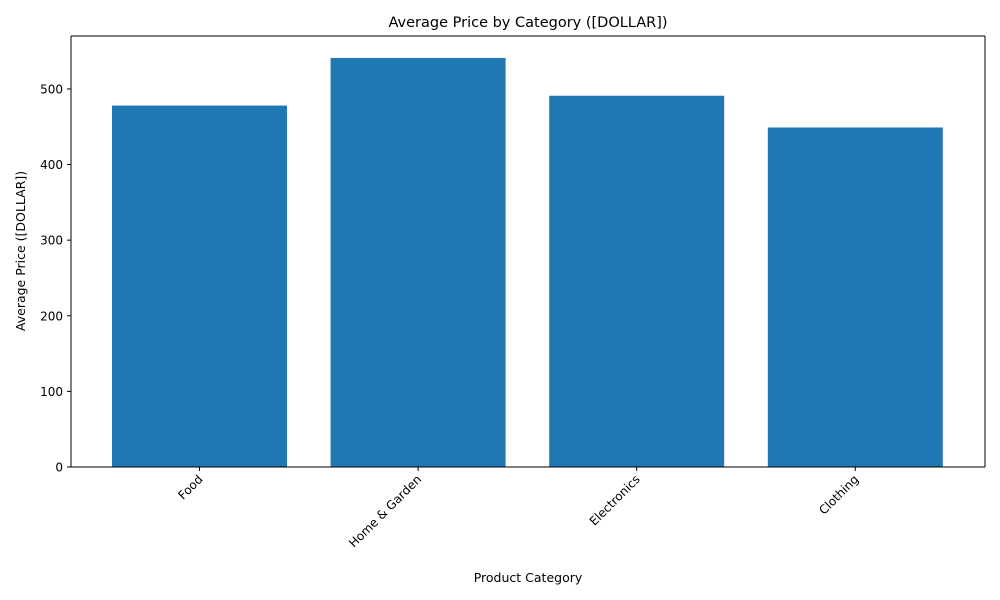 Image resolution: width=1000 pixels, height=600 pixels. I want to click on bar-food, so click(199, 286).